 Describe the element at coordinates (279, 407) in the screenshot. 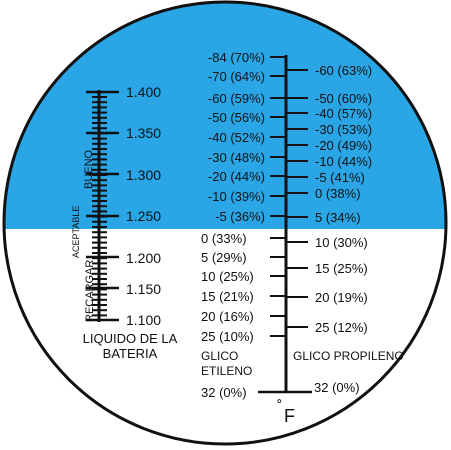

I see `degree-symbol: ˚` at that location.